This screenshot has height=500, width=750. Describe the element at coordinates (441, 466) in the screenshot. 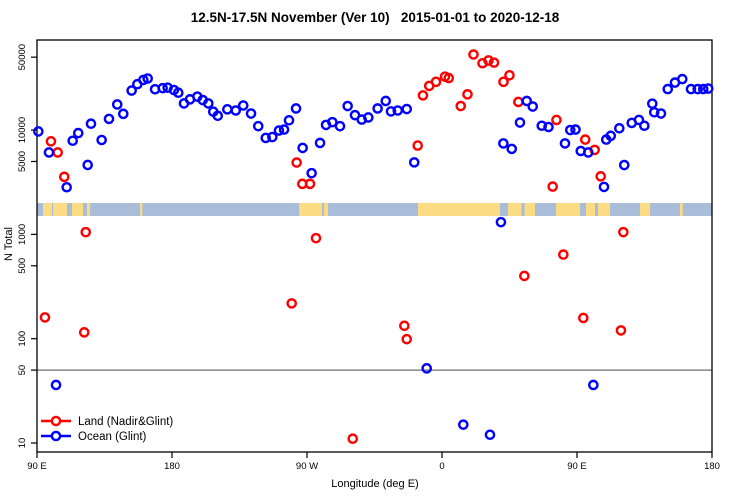

I see `x-tick-label: 0` at that location.